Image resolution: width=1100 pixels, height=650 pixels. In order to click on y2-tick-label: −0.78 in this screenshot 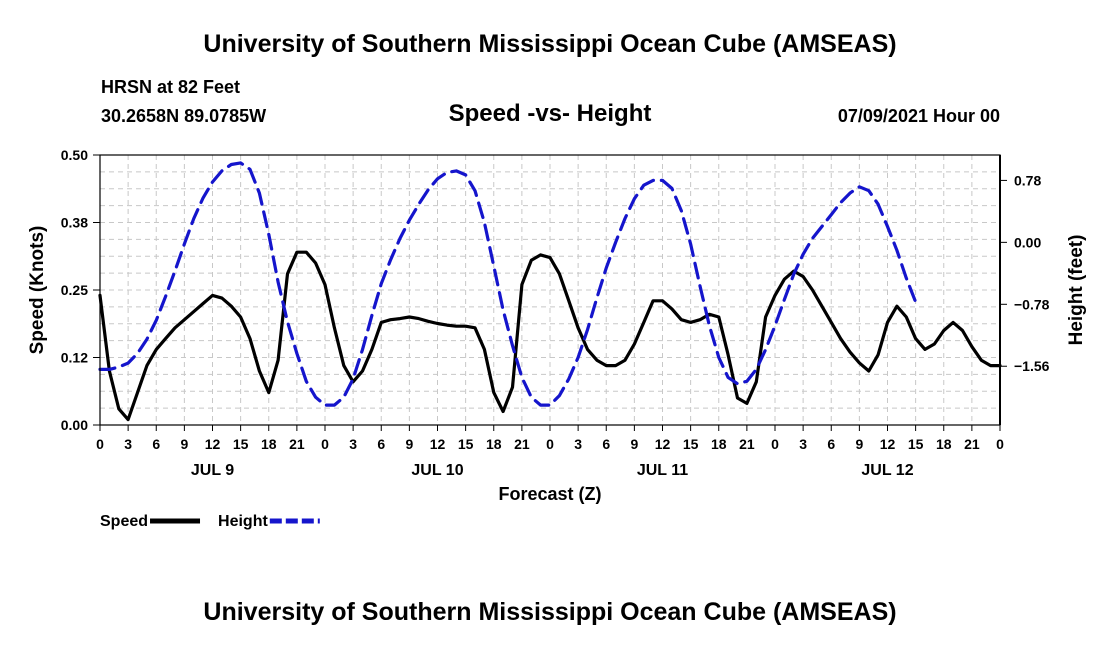, I will do `click(1032, 304)`.